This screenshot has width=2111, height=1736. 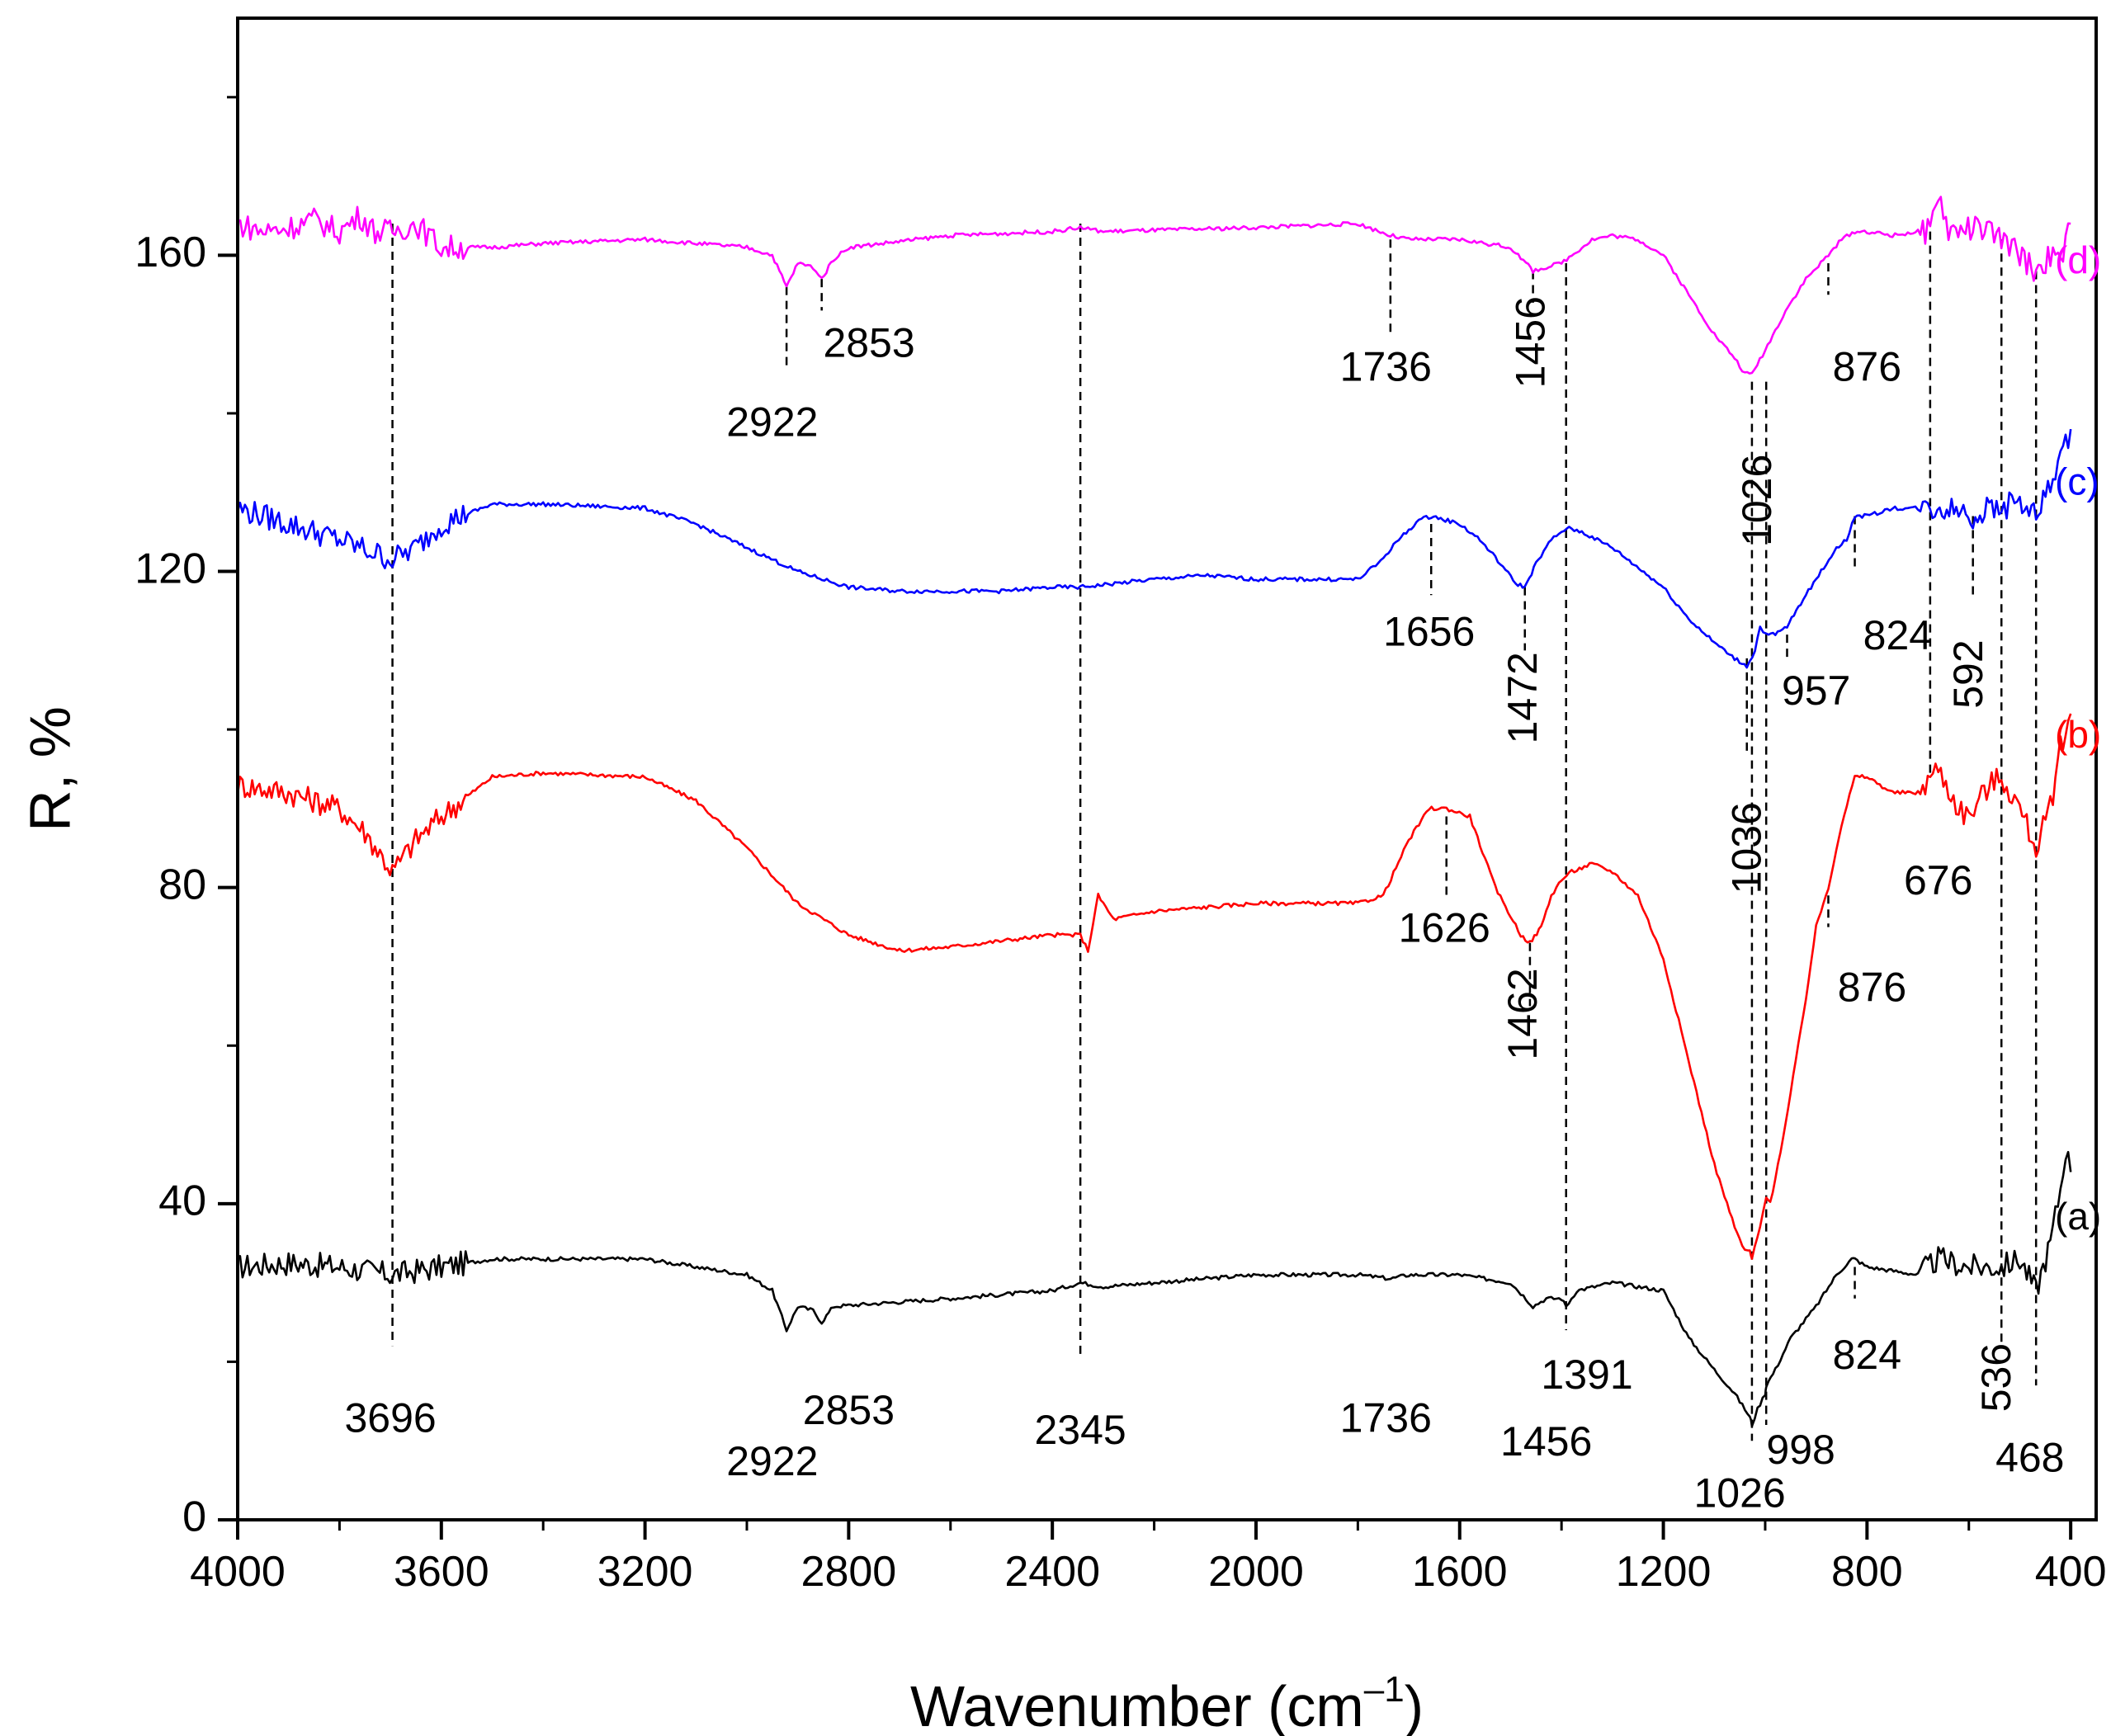 I want to click on x-axis-label-main: Wavenumber (cm, so click(x=1137, y=1705).